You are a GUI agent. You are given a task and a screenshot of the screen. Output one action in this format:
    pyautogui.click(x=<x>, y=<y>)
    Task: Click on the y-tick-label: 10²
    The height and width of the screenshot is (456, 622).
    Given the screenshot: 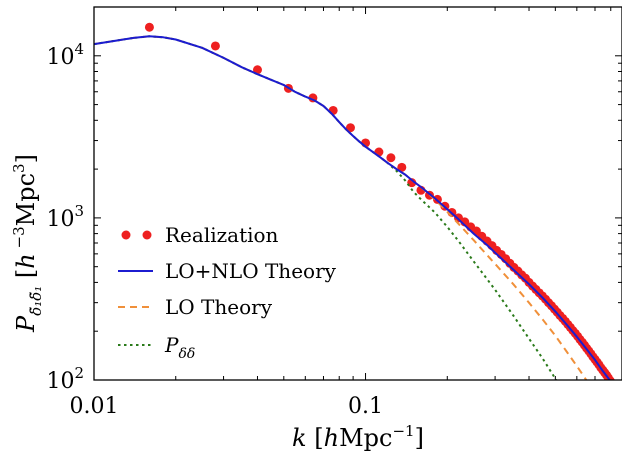 What is the action you would take?
    pyautogui.click(x=65, y=379)
    